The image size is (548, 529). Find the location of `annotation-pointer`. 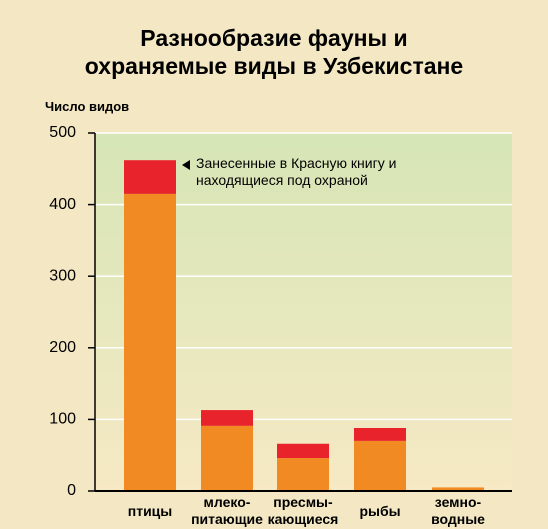

annotation-pointer is located at coordinates (186, 165).